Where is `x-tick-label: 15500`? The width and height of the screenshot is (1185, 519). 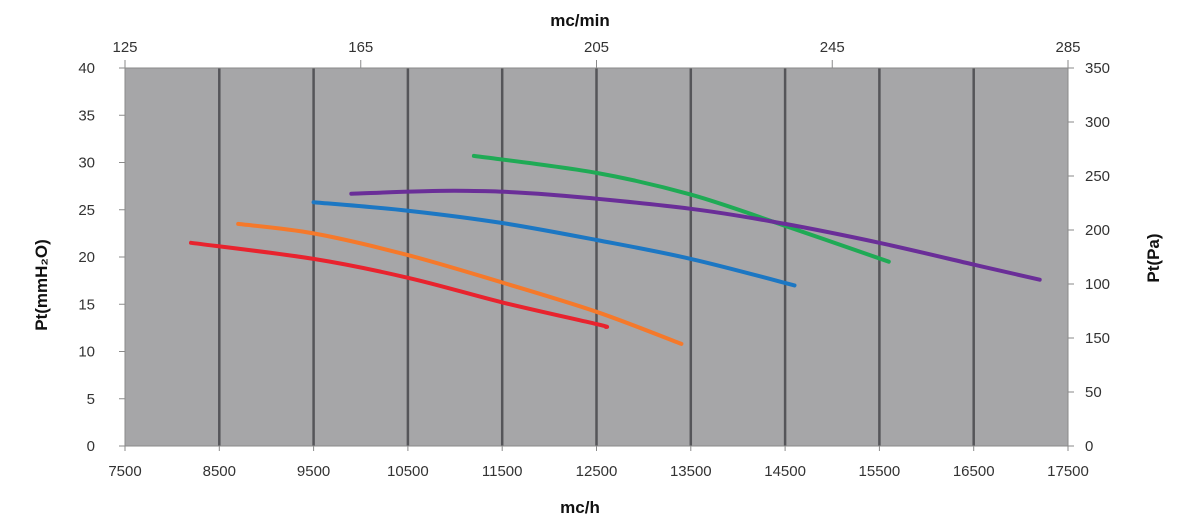 x-tick-label: 15500 is located at coordinates (880, 471).